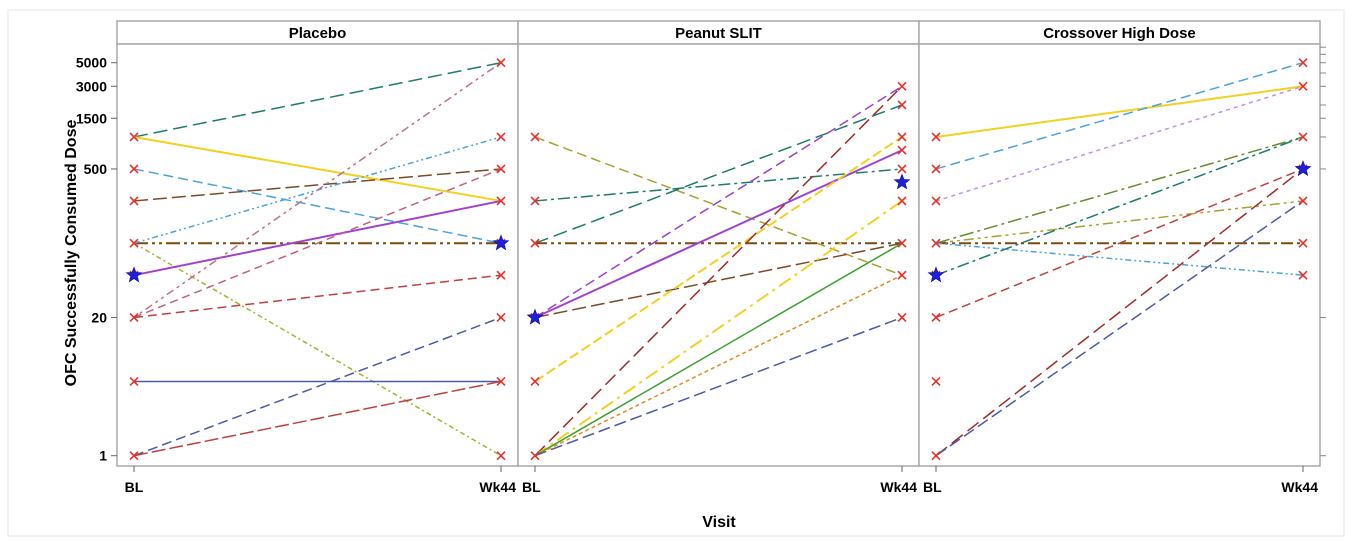 This screenshot has width=1352, height=542. What do you see at coordinates (71, 253) in the screenshot?
I see `y-axis-title: OFC Successfully Consumed Dose` at bounding box center [71, 253].